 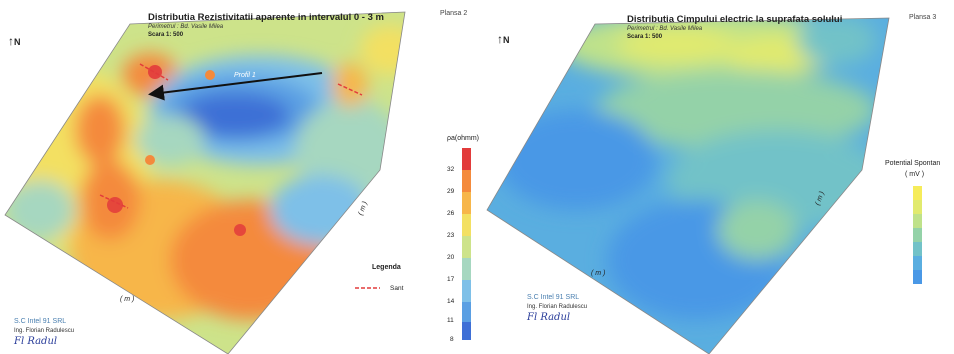 What do you see at coordinates (386, 267) in the screenshot?
I see `legend-title: Legenda` at bounding box center [386, 267].